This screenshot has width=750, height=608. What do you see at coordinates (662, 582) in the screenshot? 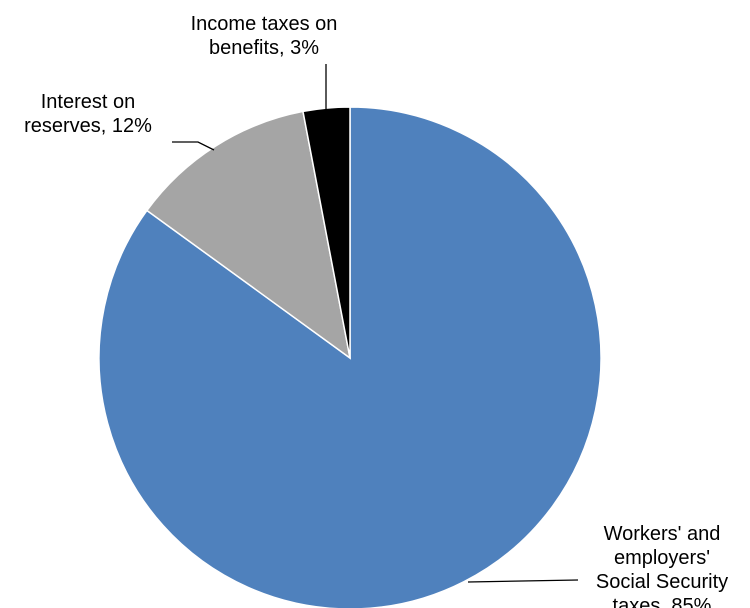
I see `slice-label-0-line-2: Social Security` at bounding box center [662, 582].